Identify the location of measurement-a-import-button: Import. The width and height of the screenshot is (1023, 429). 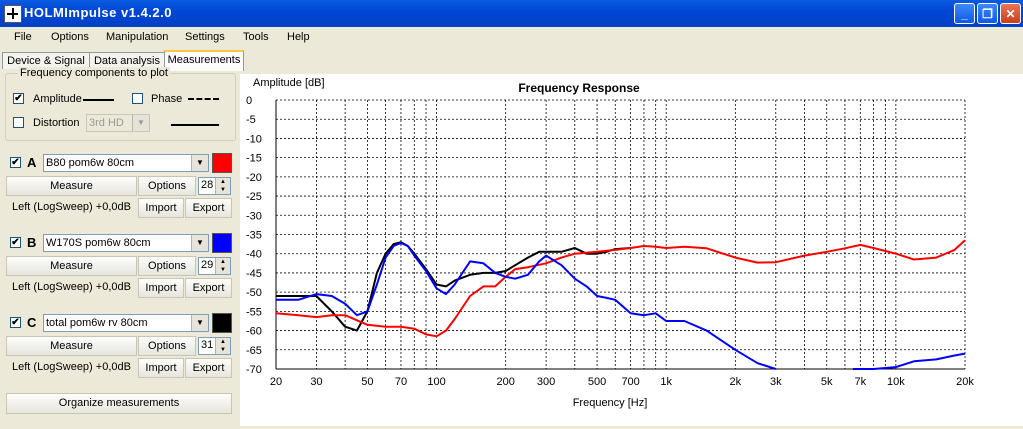
(161, 208).